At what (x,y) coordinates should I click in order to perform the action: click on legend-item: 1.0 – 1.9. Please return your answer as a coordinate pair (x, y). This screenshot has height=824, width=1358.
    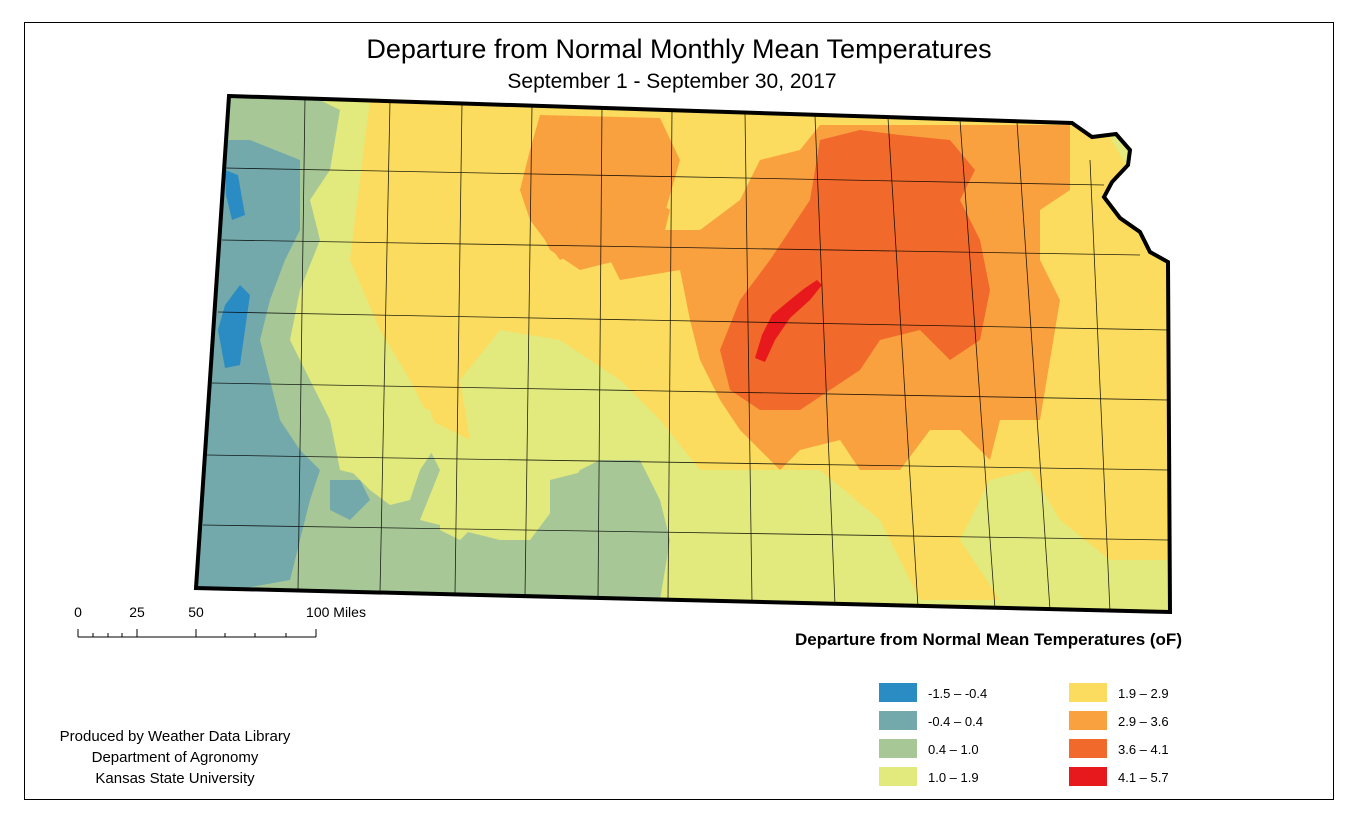
    Looking at the image, I should click on (964, 777).